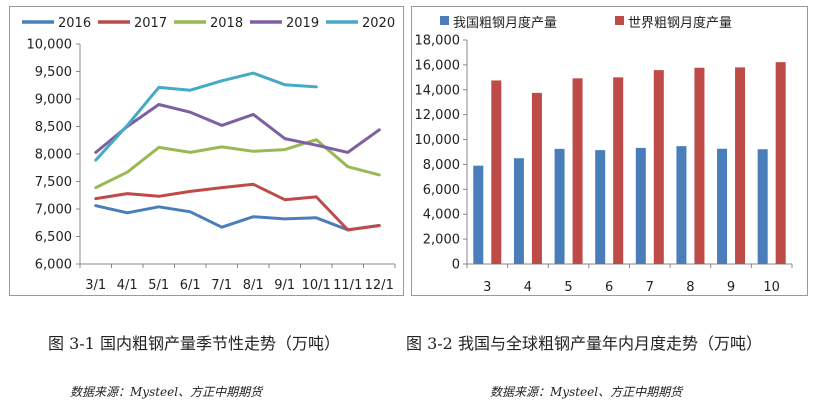 The width and height of the screenshot is (815, 415). What do you see at coordinates (158, 285) in the screenshot?
I see `x-tick-label: 5/1` at bounding box center [158, 285].